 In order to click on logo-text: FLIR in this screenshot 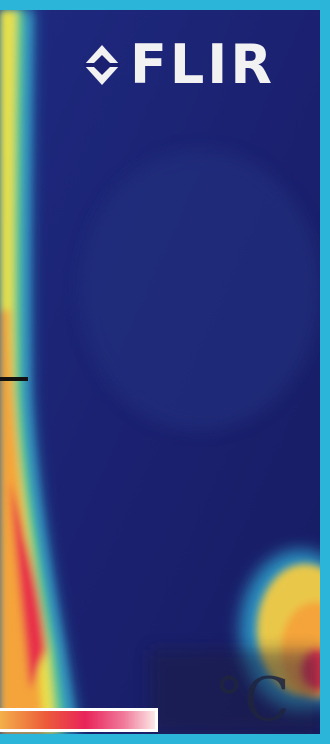, I will do `click(202, 64)`.